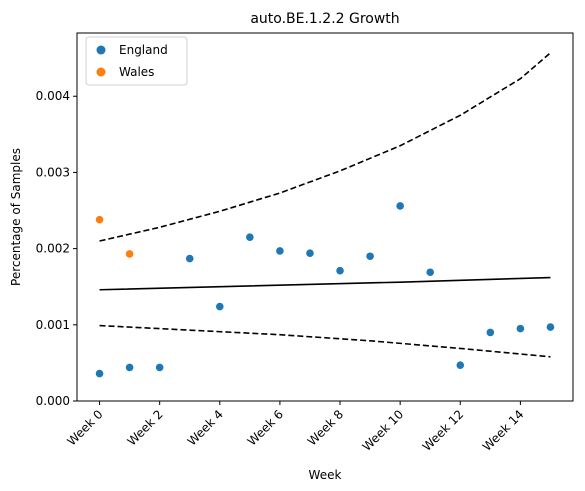  What do you see at coordinates (325, 427) in the screenshot?
I see `x-tick-label: Week 8` at bounding box center [325, 427].